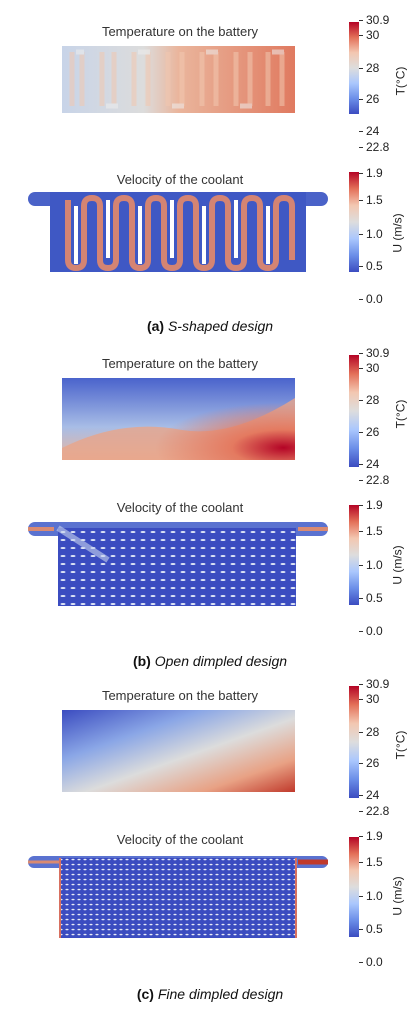  Describe the element at coordinates (354, 742) in the screenshot. I see `temp-colorbar-c` at that location.